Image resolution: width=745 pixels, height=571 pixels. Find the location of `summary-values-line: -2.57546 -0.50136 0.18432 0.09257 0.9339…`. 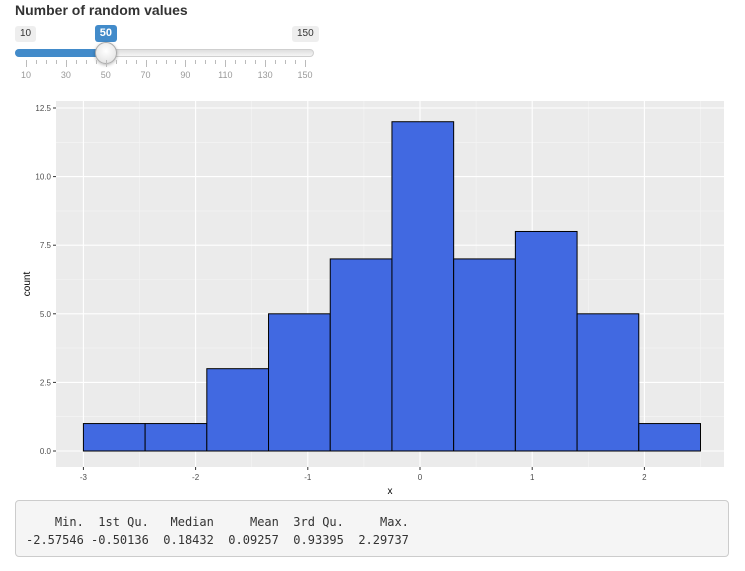

summary-values-line: -2.57546 -0.50136 0.18432 0.09257 0.9339… is located at coordinates (221, 540).